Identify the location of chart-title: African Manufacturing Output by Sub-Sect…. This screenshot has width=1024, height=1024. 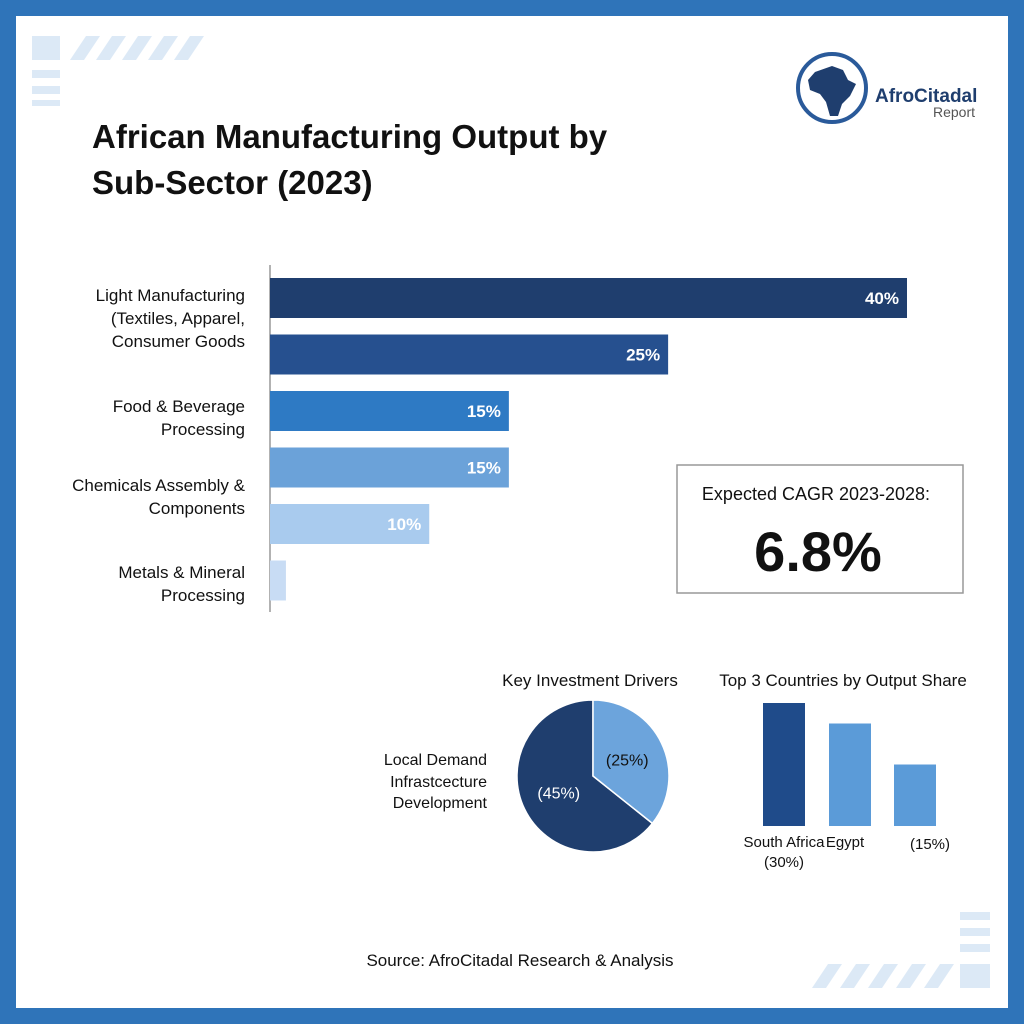
(350, 159).